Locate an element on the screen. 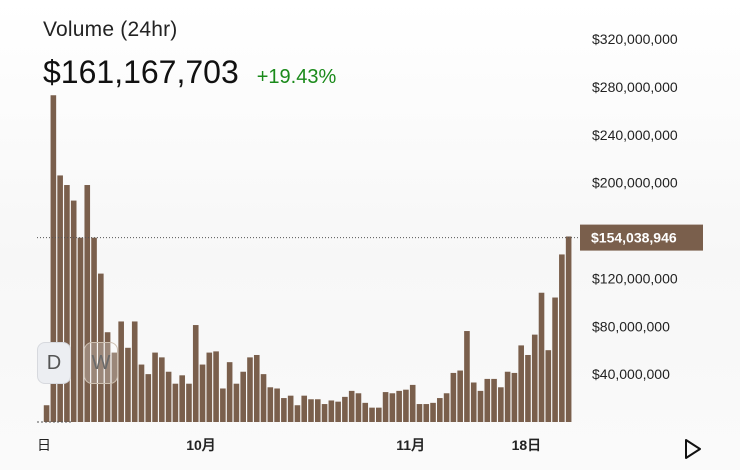  price-row: $161,167,703 +19.43% is located at coordinates (189, 72).